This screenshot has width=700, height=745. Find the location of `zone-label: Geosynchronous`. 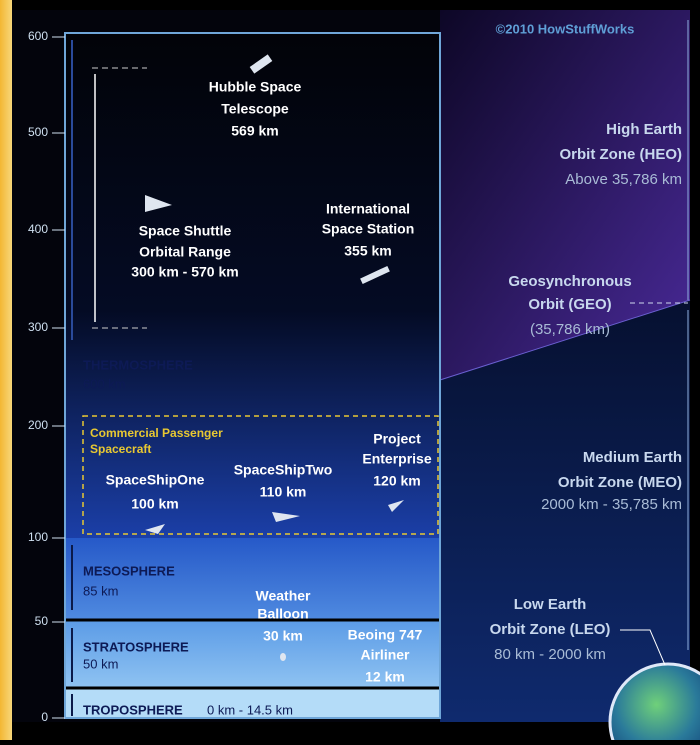

zone-label: Geosynchronous is located at coordinates (569, 281).